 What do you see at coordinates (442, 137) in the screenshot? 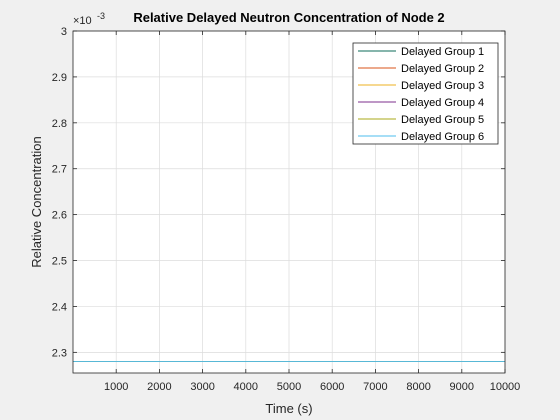
I see `legend-entry-label: Delayed Group 6` at bounding box center [442, 137].